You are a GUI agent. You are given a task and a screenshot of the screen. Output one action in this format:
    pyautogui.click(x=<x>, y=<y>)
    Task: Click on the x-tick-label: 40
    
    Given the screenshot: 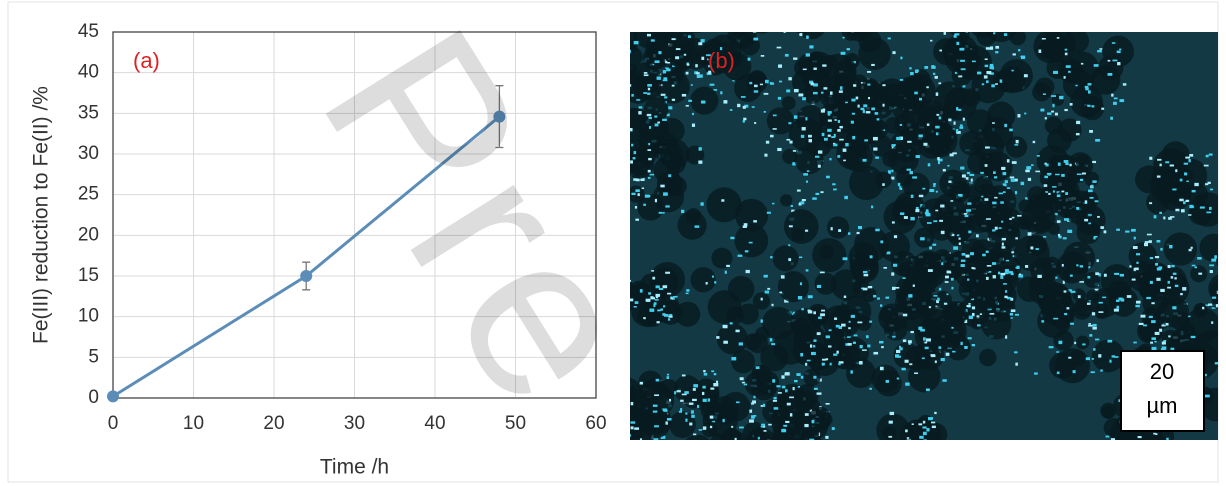 What is the action you would take?
    pyautogui.click(x=434, y=423)
    